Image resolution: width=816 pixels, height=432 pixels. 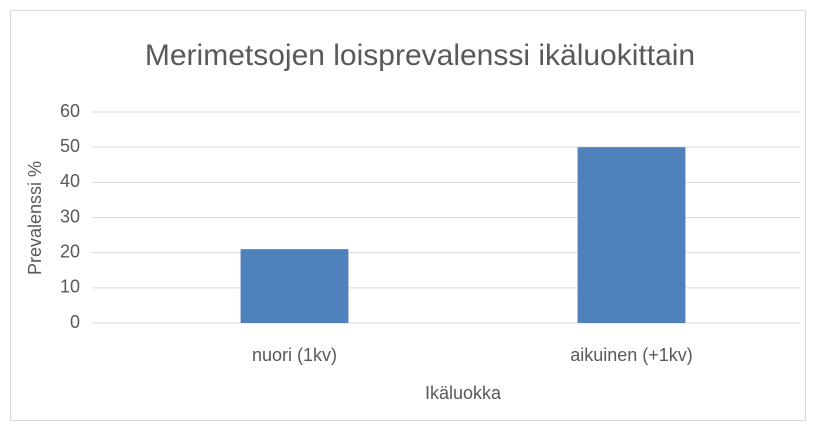 I want to click on x-tick-label: nuori (1kv), so click(x=294, y=355).